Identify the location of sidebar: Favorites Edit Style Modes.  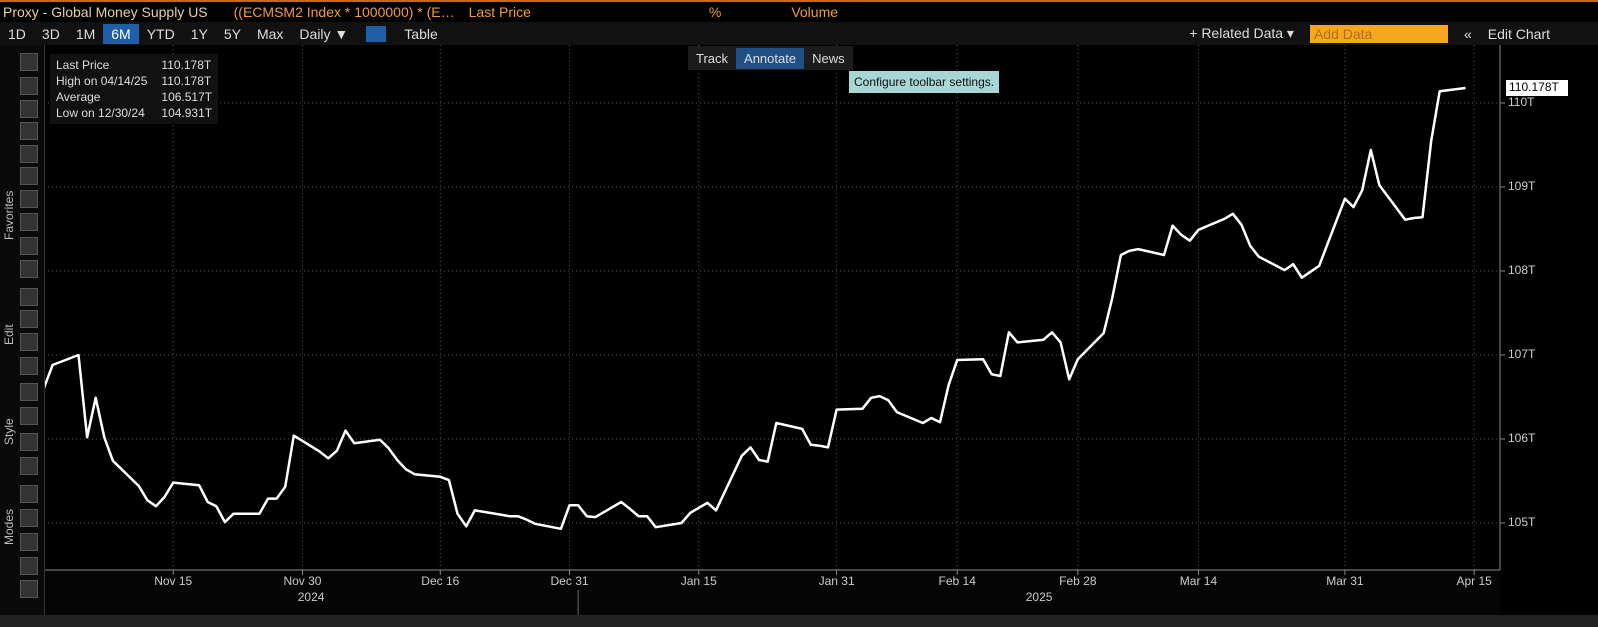
(22, 330).